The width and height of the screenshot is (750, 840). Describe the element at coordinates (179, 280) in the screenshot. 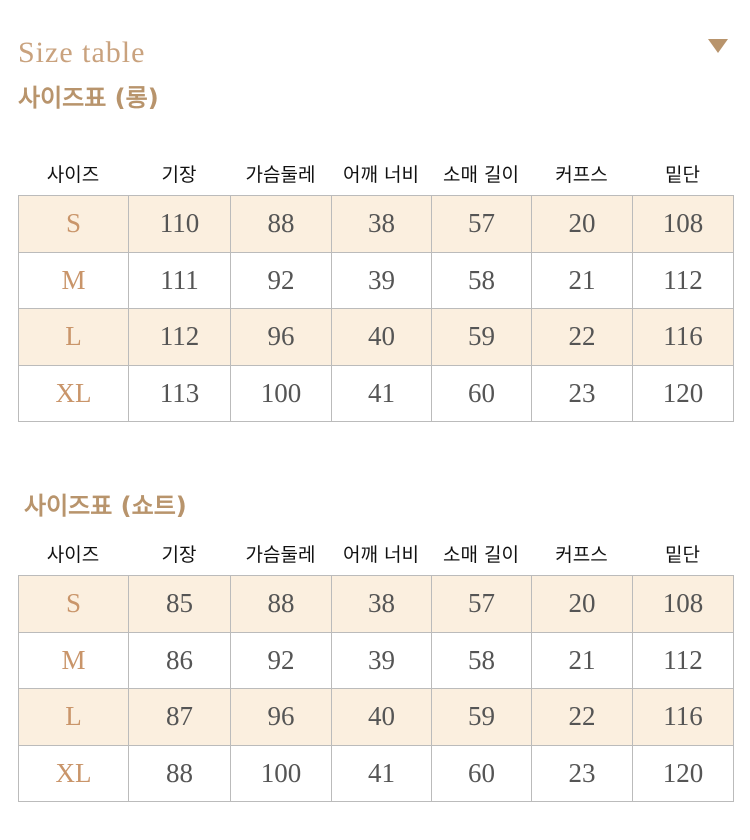

I see `value-cell: 111` at that location.